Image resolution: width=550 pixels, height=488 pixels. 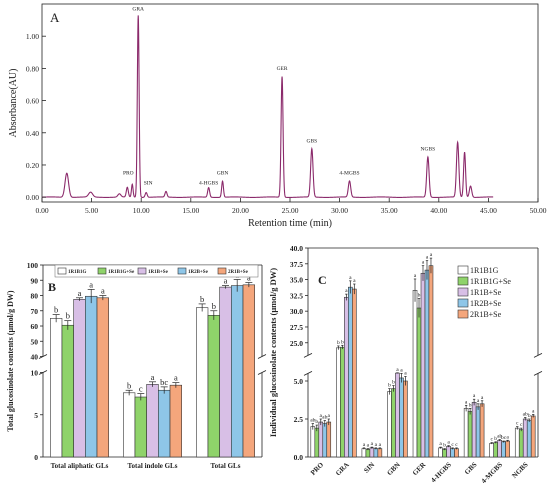 I want to click on legend-label: 1R1B+Se, so click(x=486, y=292).